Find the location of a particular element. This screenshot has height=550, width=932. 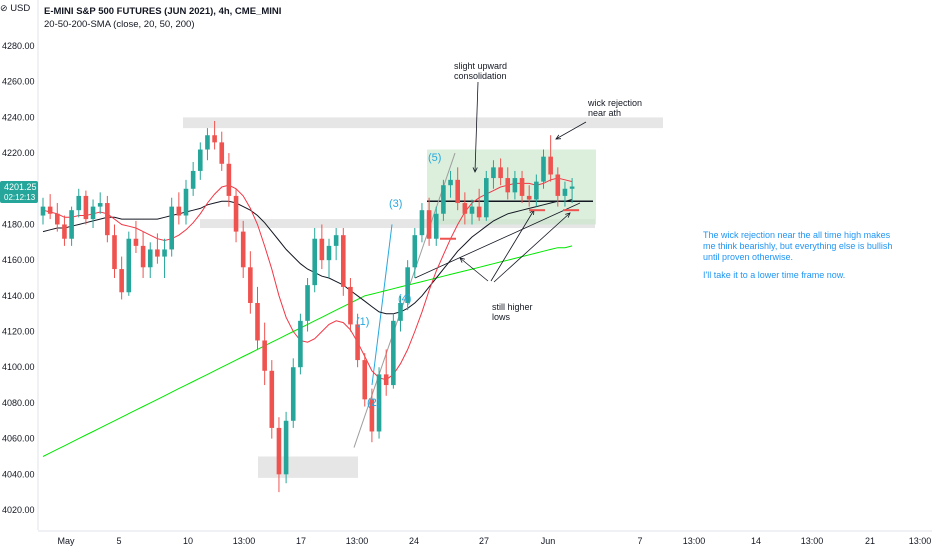

y-tick-label: 4020.00 is located at coordinates (18, 510).